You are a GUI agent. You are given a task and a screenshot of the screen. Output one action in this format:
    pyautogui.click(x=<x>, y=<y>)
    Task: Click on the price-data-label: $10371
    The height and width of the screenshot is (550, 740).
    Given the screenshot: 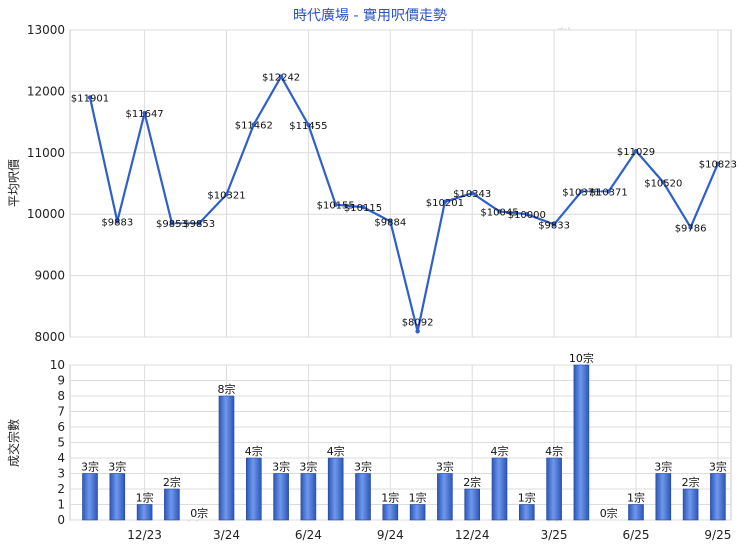 What is the action you would take?
    pyautogui.click(x=581, y=192)
    